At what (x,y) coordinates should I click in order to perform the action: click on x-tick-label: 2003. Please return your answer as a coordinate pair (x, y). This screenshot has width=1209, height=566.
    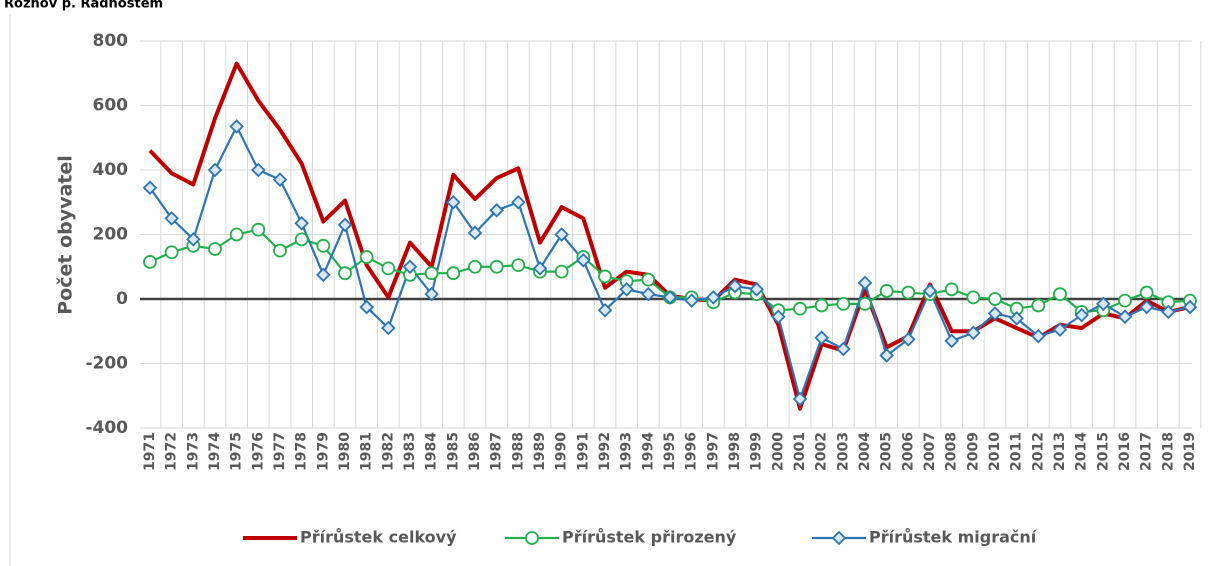
    Looking at the image, I should click on (843, 451).